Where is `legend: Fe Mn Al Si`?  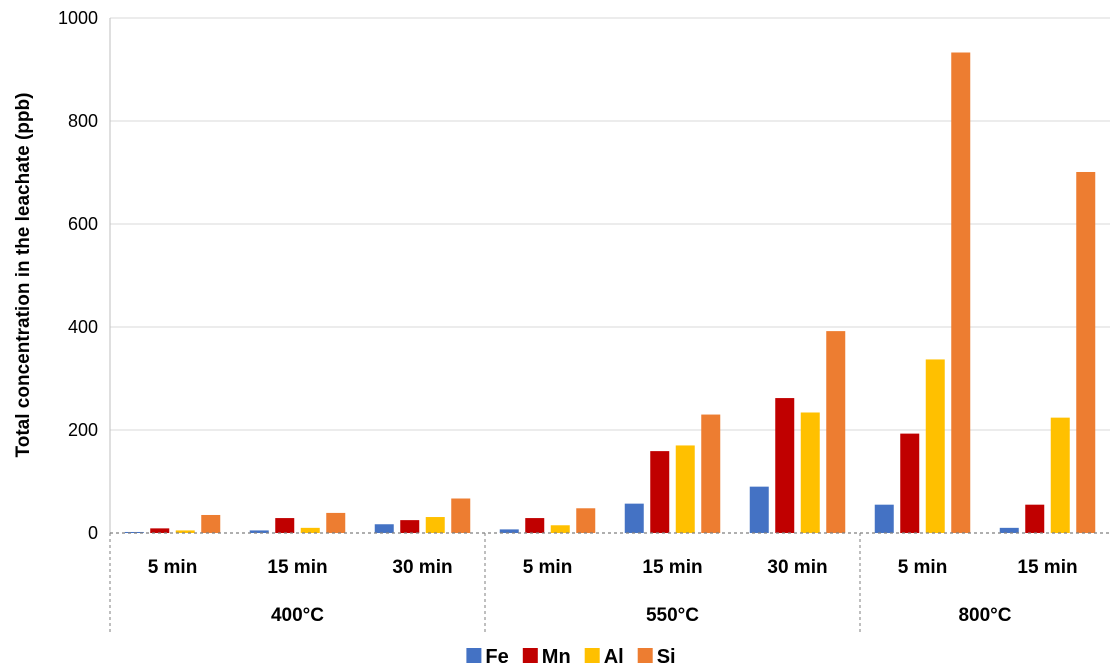 legend: Fe Mn Al Si is located at coordinates (571, 657).